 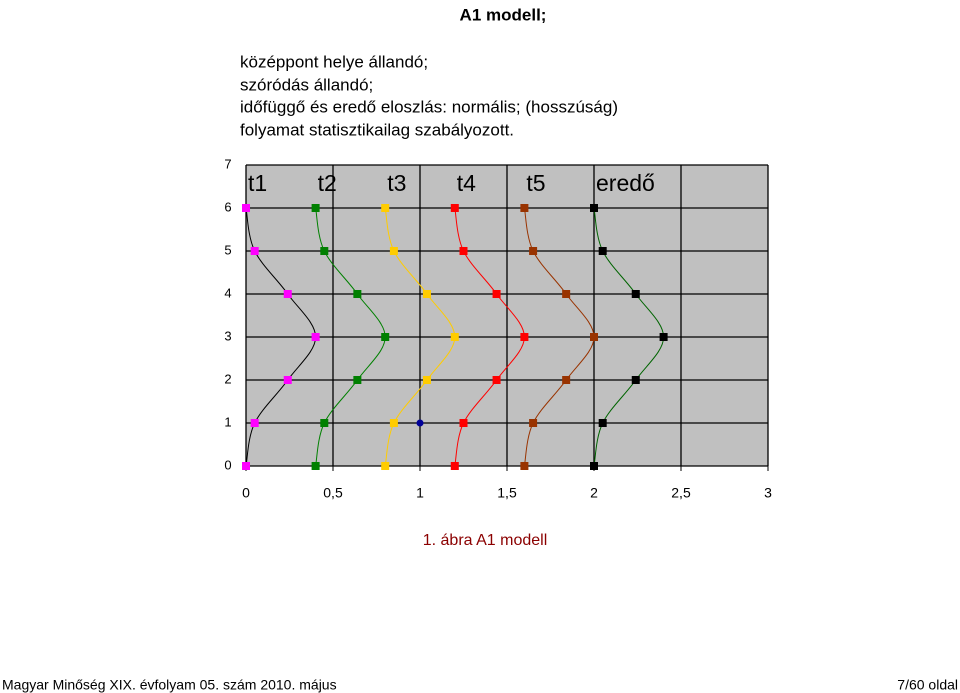 I want to click on x-tick-label: 3, so click(x=768, y=493).